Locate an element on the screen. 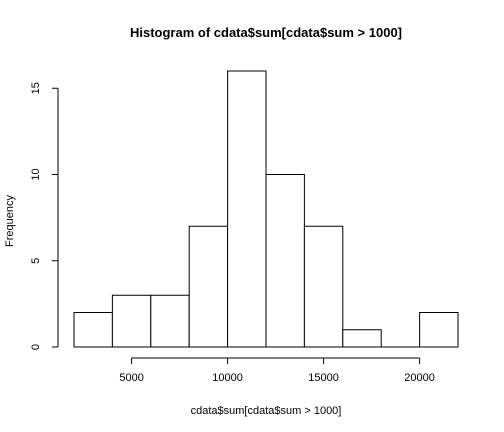  chart-title: Histogram of cdata$sum[cdata$sum > 1000] is located at coordinates (266, 32).